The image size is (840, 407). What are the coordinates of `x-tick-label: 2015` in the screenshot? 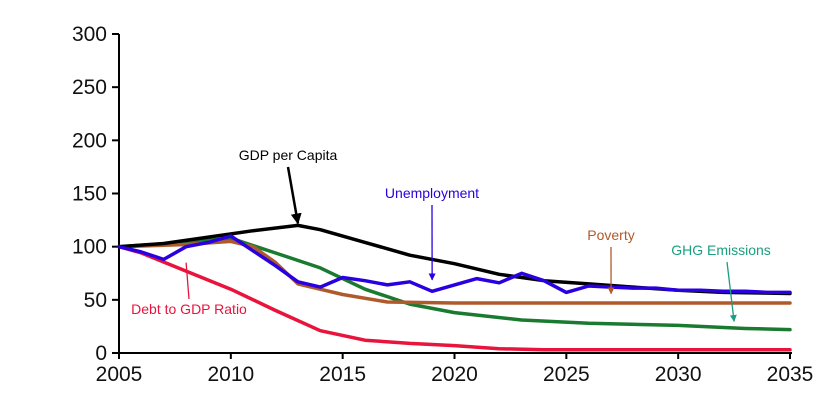 It's located at (342, 374).